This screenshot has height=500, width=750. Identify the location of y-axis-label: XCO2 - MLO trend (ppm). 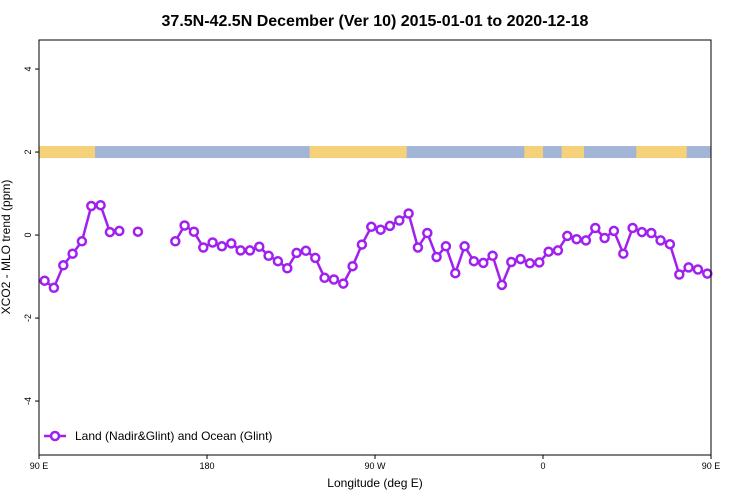
(6, 247).